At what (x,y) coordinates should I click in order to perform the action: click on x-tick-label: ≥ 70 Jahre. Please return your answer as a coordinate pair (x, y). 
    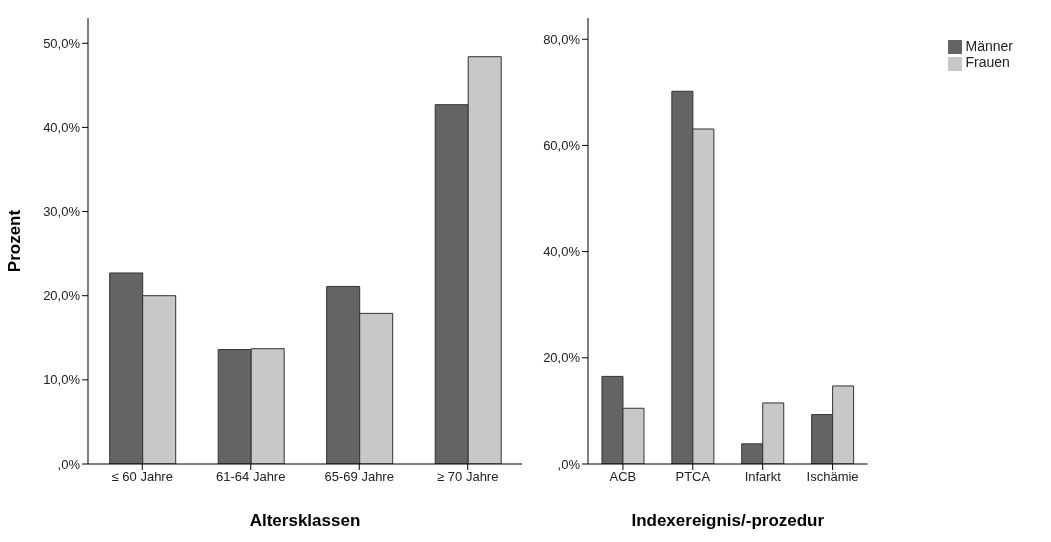
    Looking at the image, I should click on (468, 477).